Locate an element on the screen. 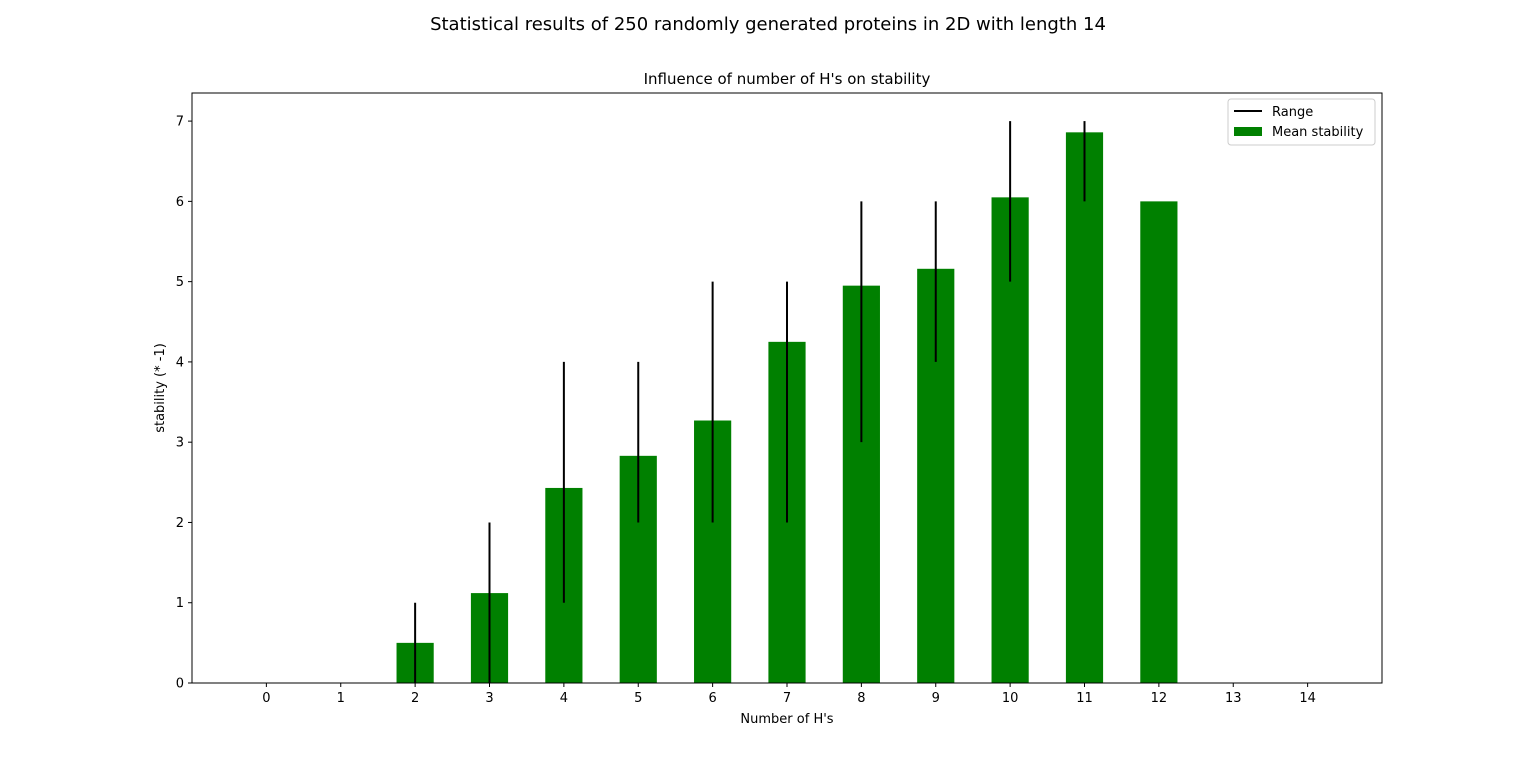 This screenshot has width=1536, height=767. x-tick-label-4: 4 is located at coordinates (564, 698).